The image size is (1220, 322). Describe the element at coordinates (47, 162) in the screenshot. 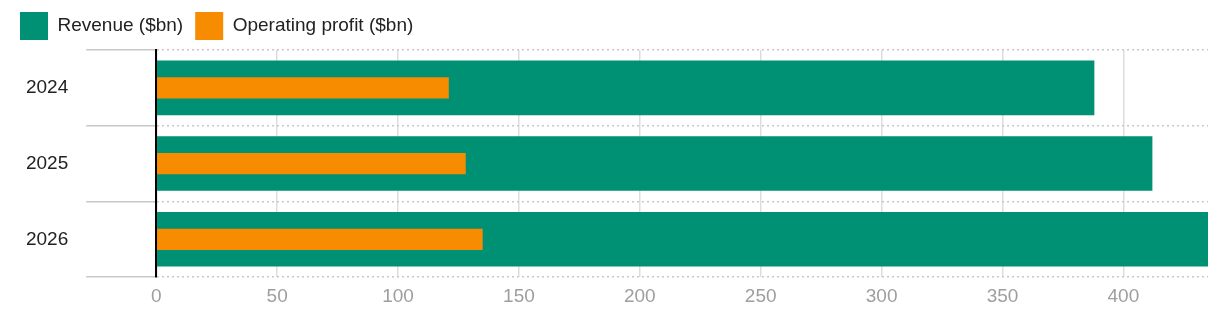

I see `y-tick-label: 2025` at that location.